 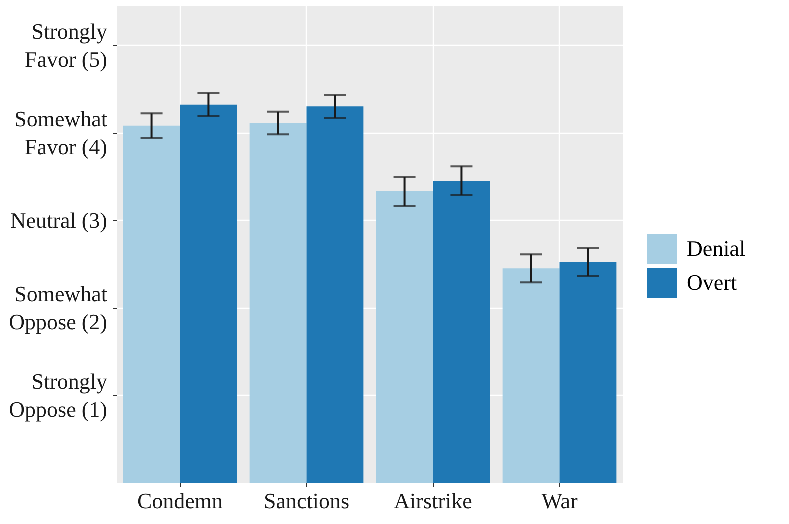 What do you see at coordinates (58, 307) in the screenshot?
I see `y-tick-label: Somewhat Oppose (2)` at bounding box center [58, 307].